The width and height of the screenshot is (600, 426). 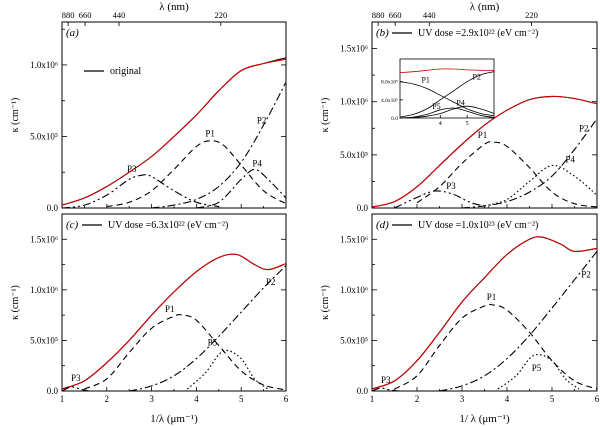 I want to click on top-tick-label: 880, so click(x=378, y=15).